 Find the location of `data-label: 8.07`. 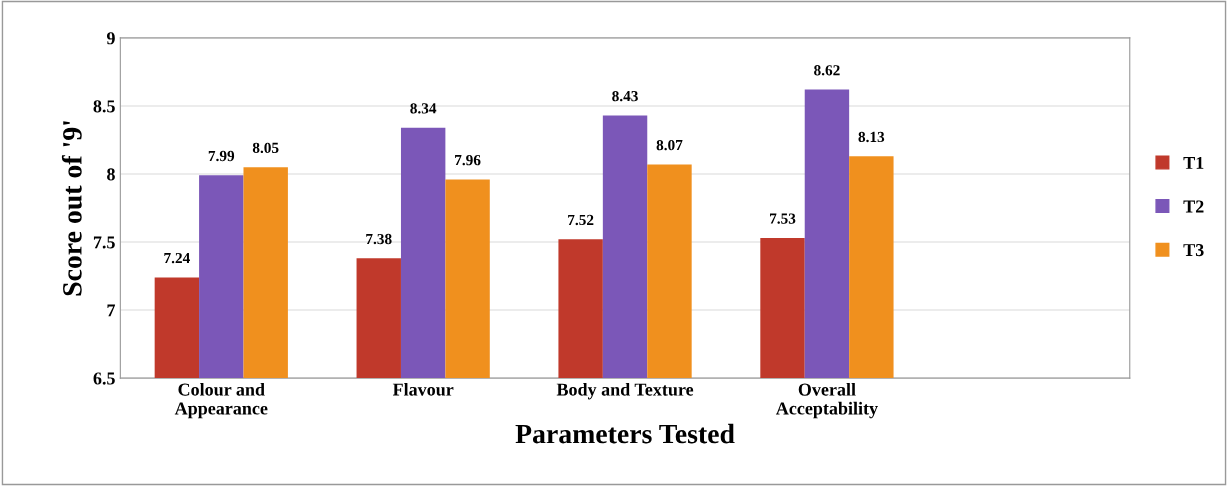

data-label: 8.07 is located at coordinates (669, 145).